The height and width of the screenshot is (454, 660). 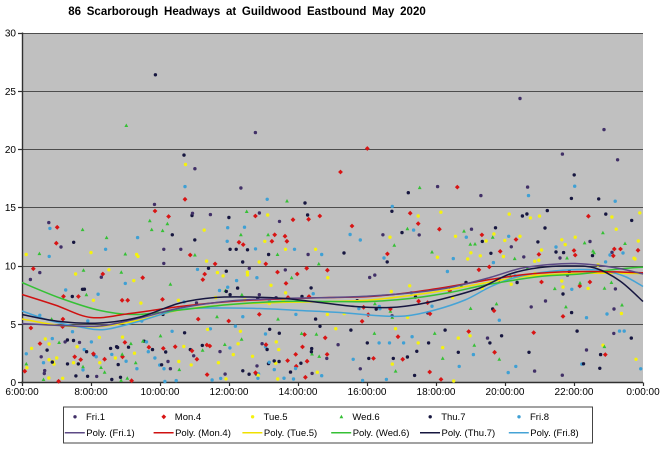 What do you see at coordinates (110, 433) in the screenshot?
I see `svg-text: Poly. (Fri.1)` at bounding box center [110, 433].